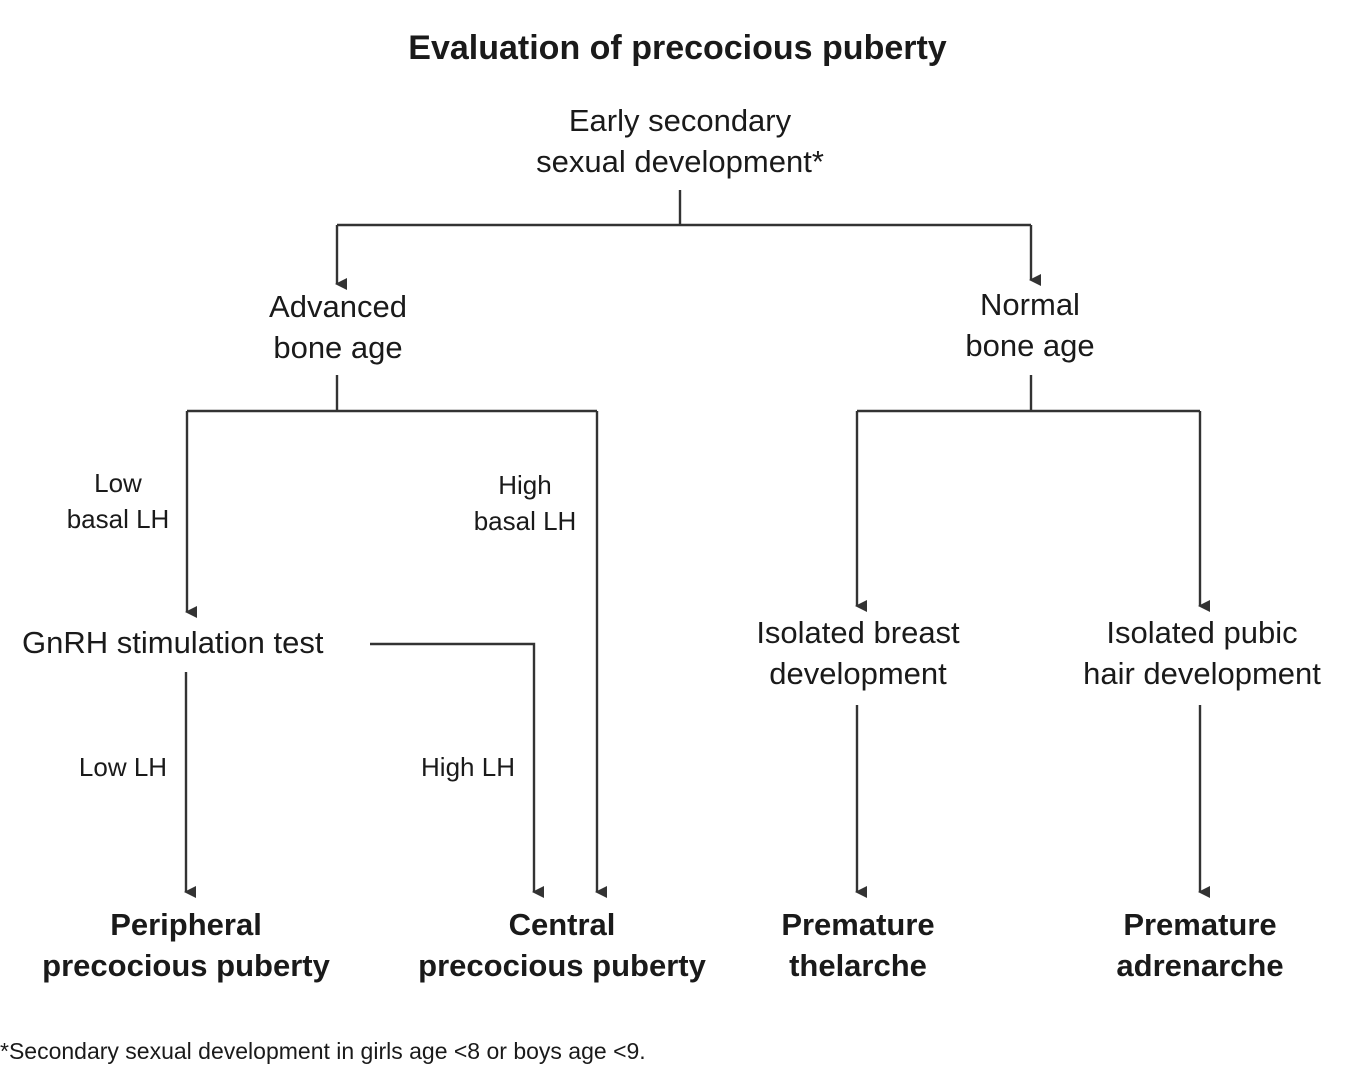 The width and height of the screenshot is (1355, 1068). What do you see at coordinates (562, 945) in the screenshot?
I see `node-central-precocious-puberty: Central precocious puberty` at bounding box center [562, 945].